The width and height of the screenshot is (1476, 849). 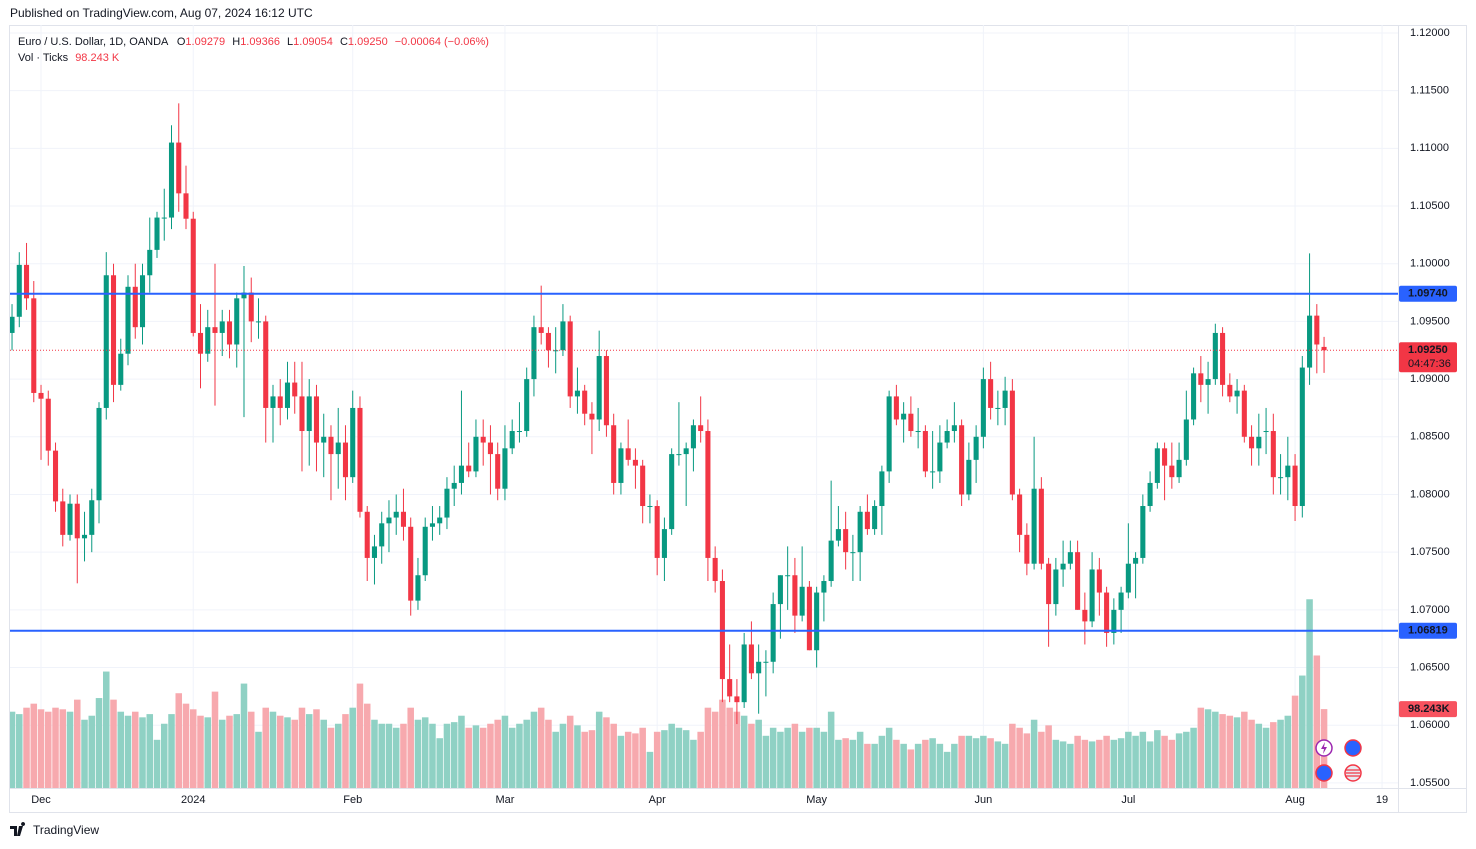 What do you see at coordinates (1338, 760) in the screenshot?
I see `event-icons` at bounding box center [1338, 760].